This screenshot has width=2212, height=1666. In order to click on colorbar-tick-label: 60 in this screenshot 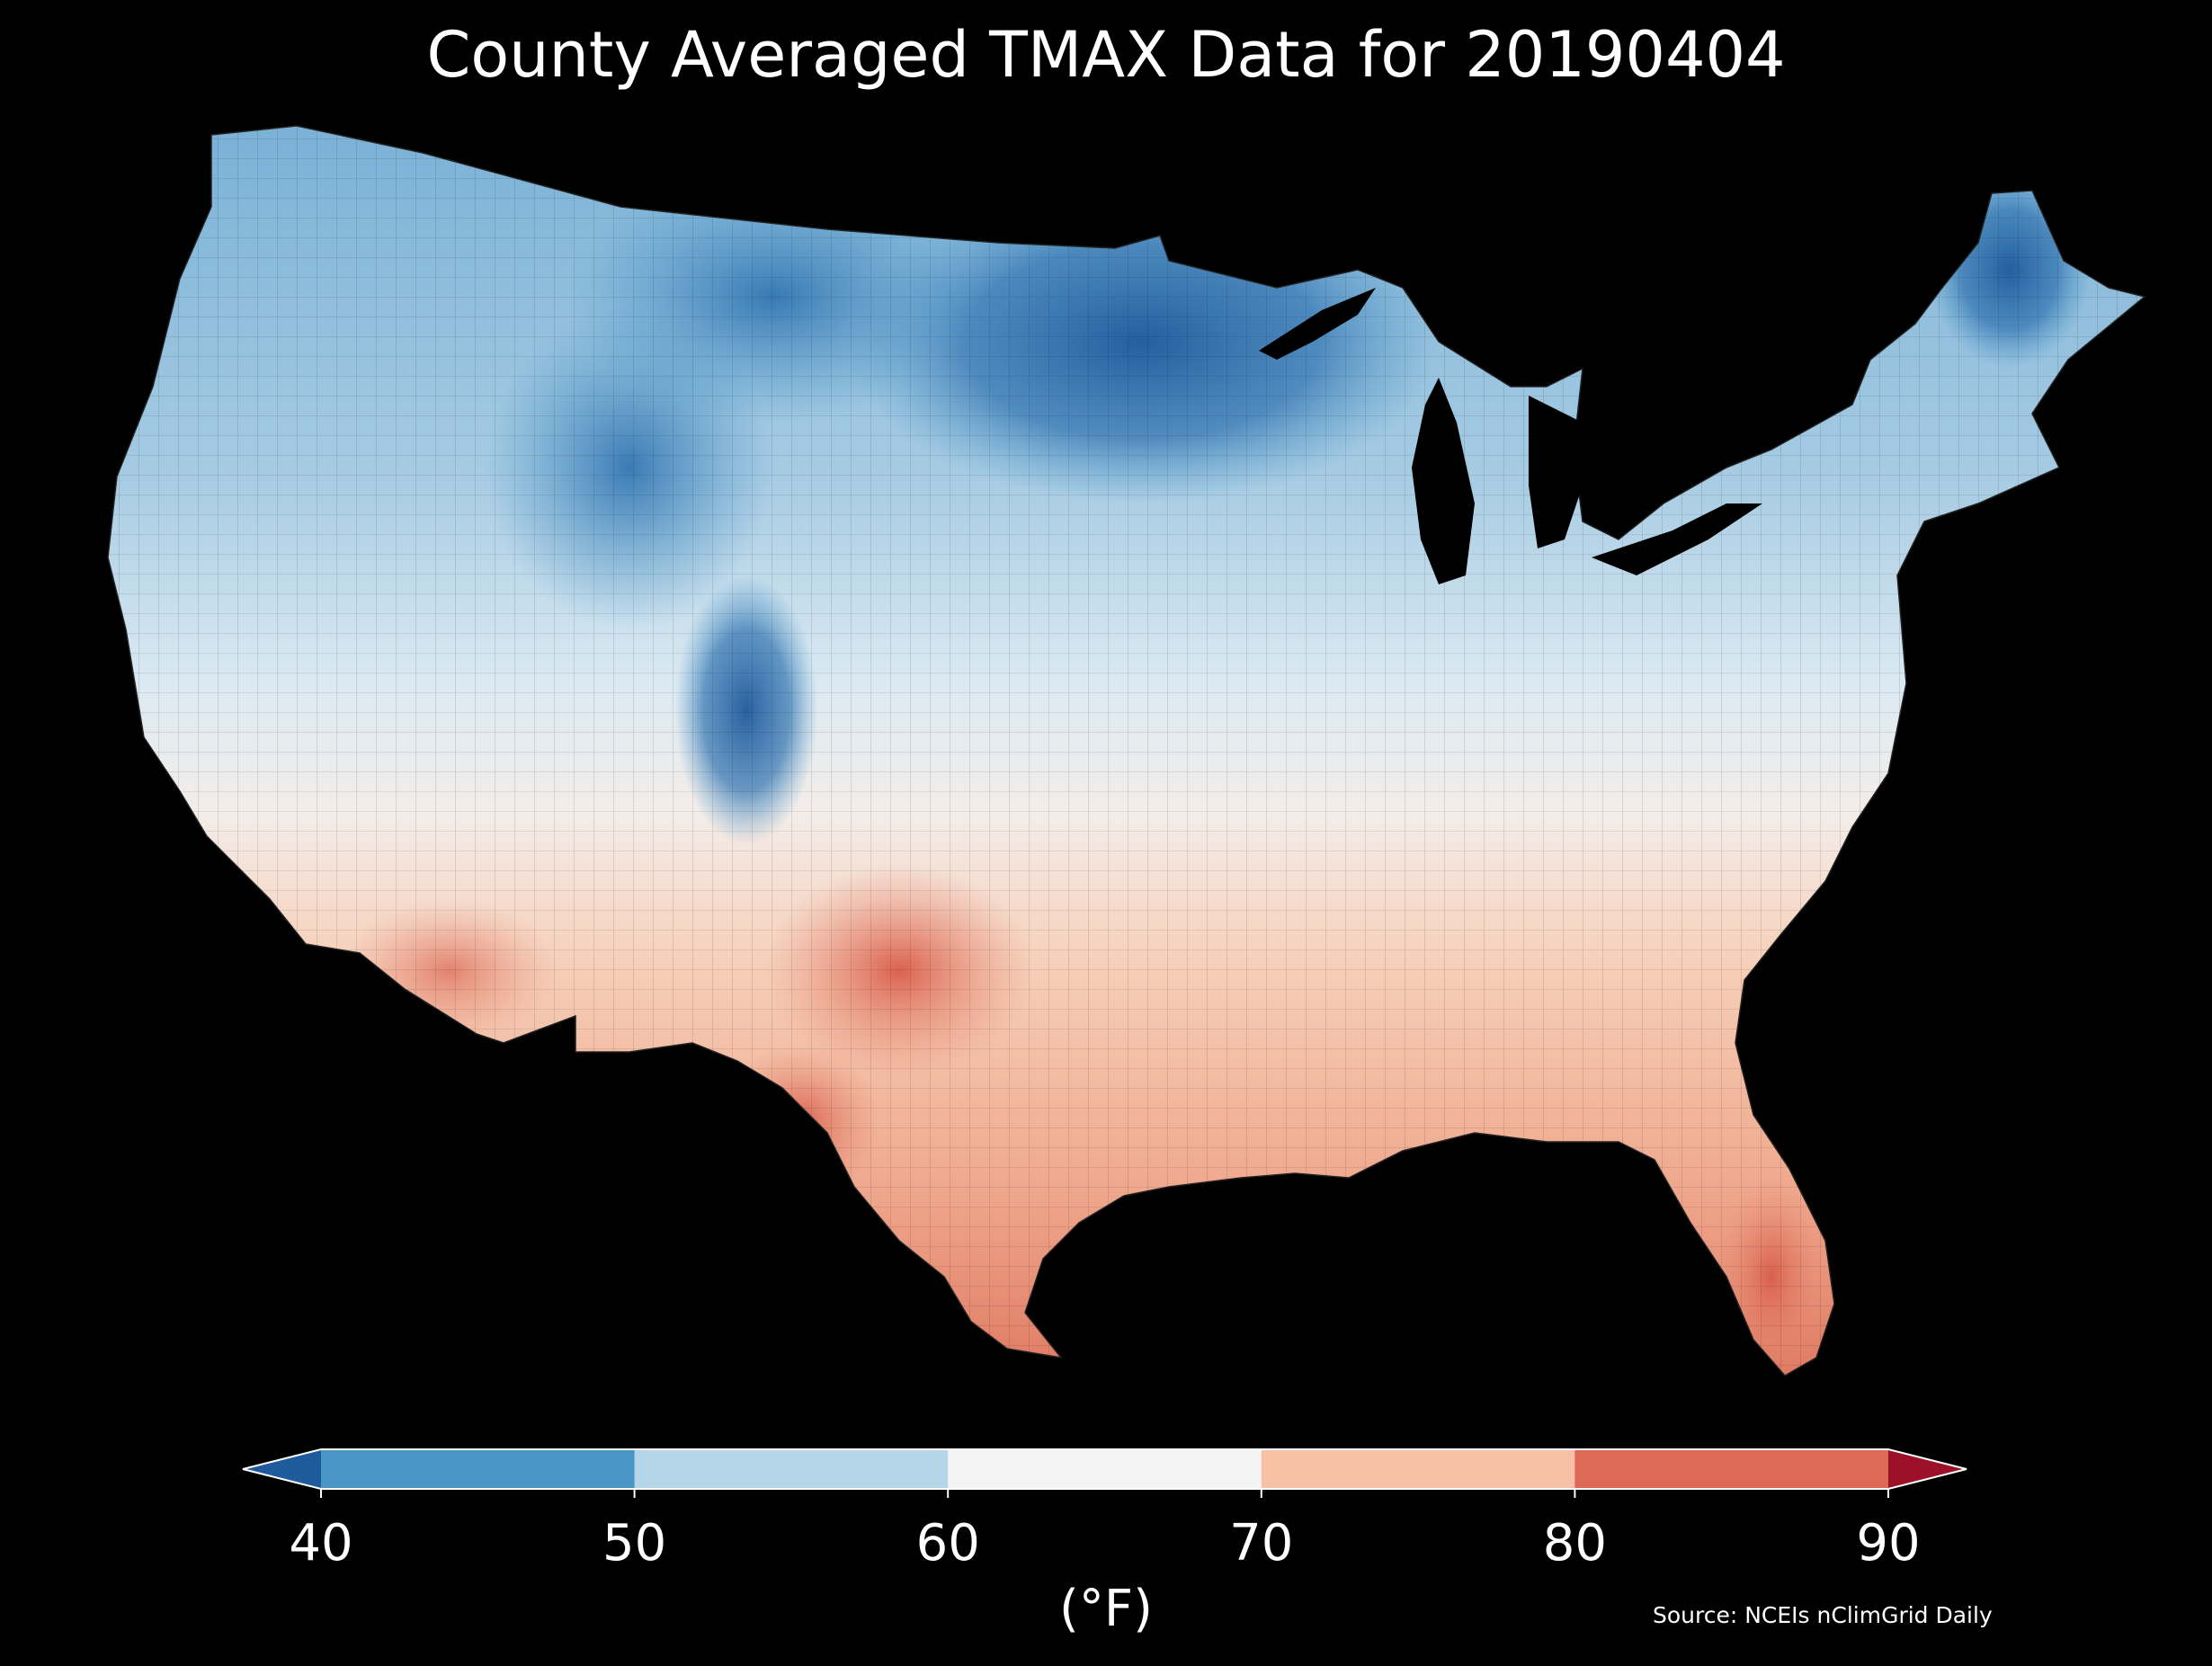, I will do `click(948, 1543)`.